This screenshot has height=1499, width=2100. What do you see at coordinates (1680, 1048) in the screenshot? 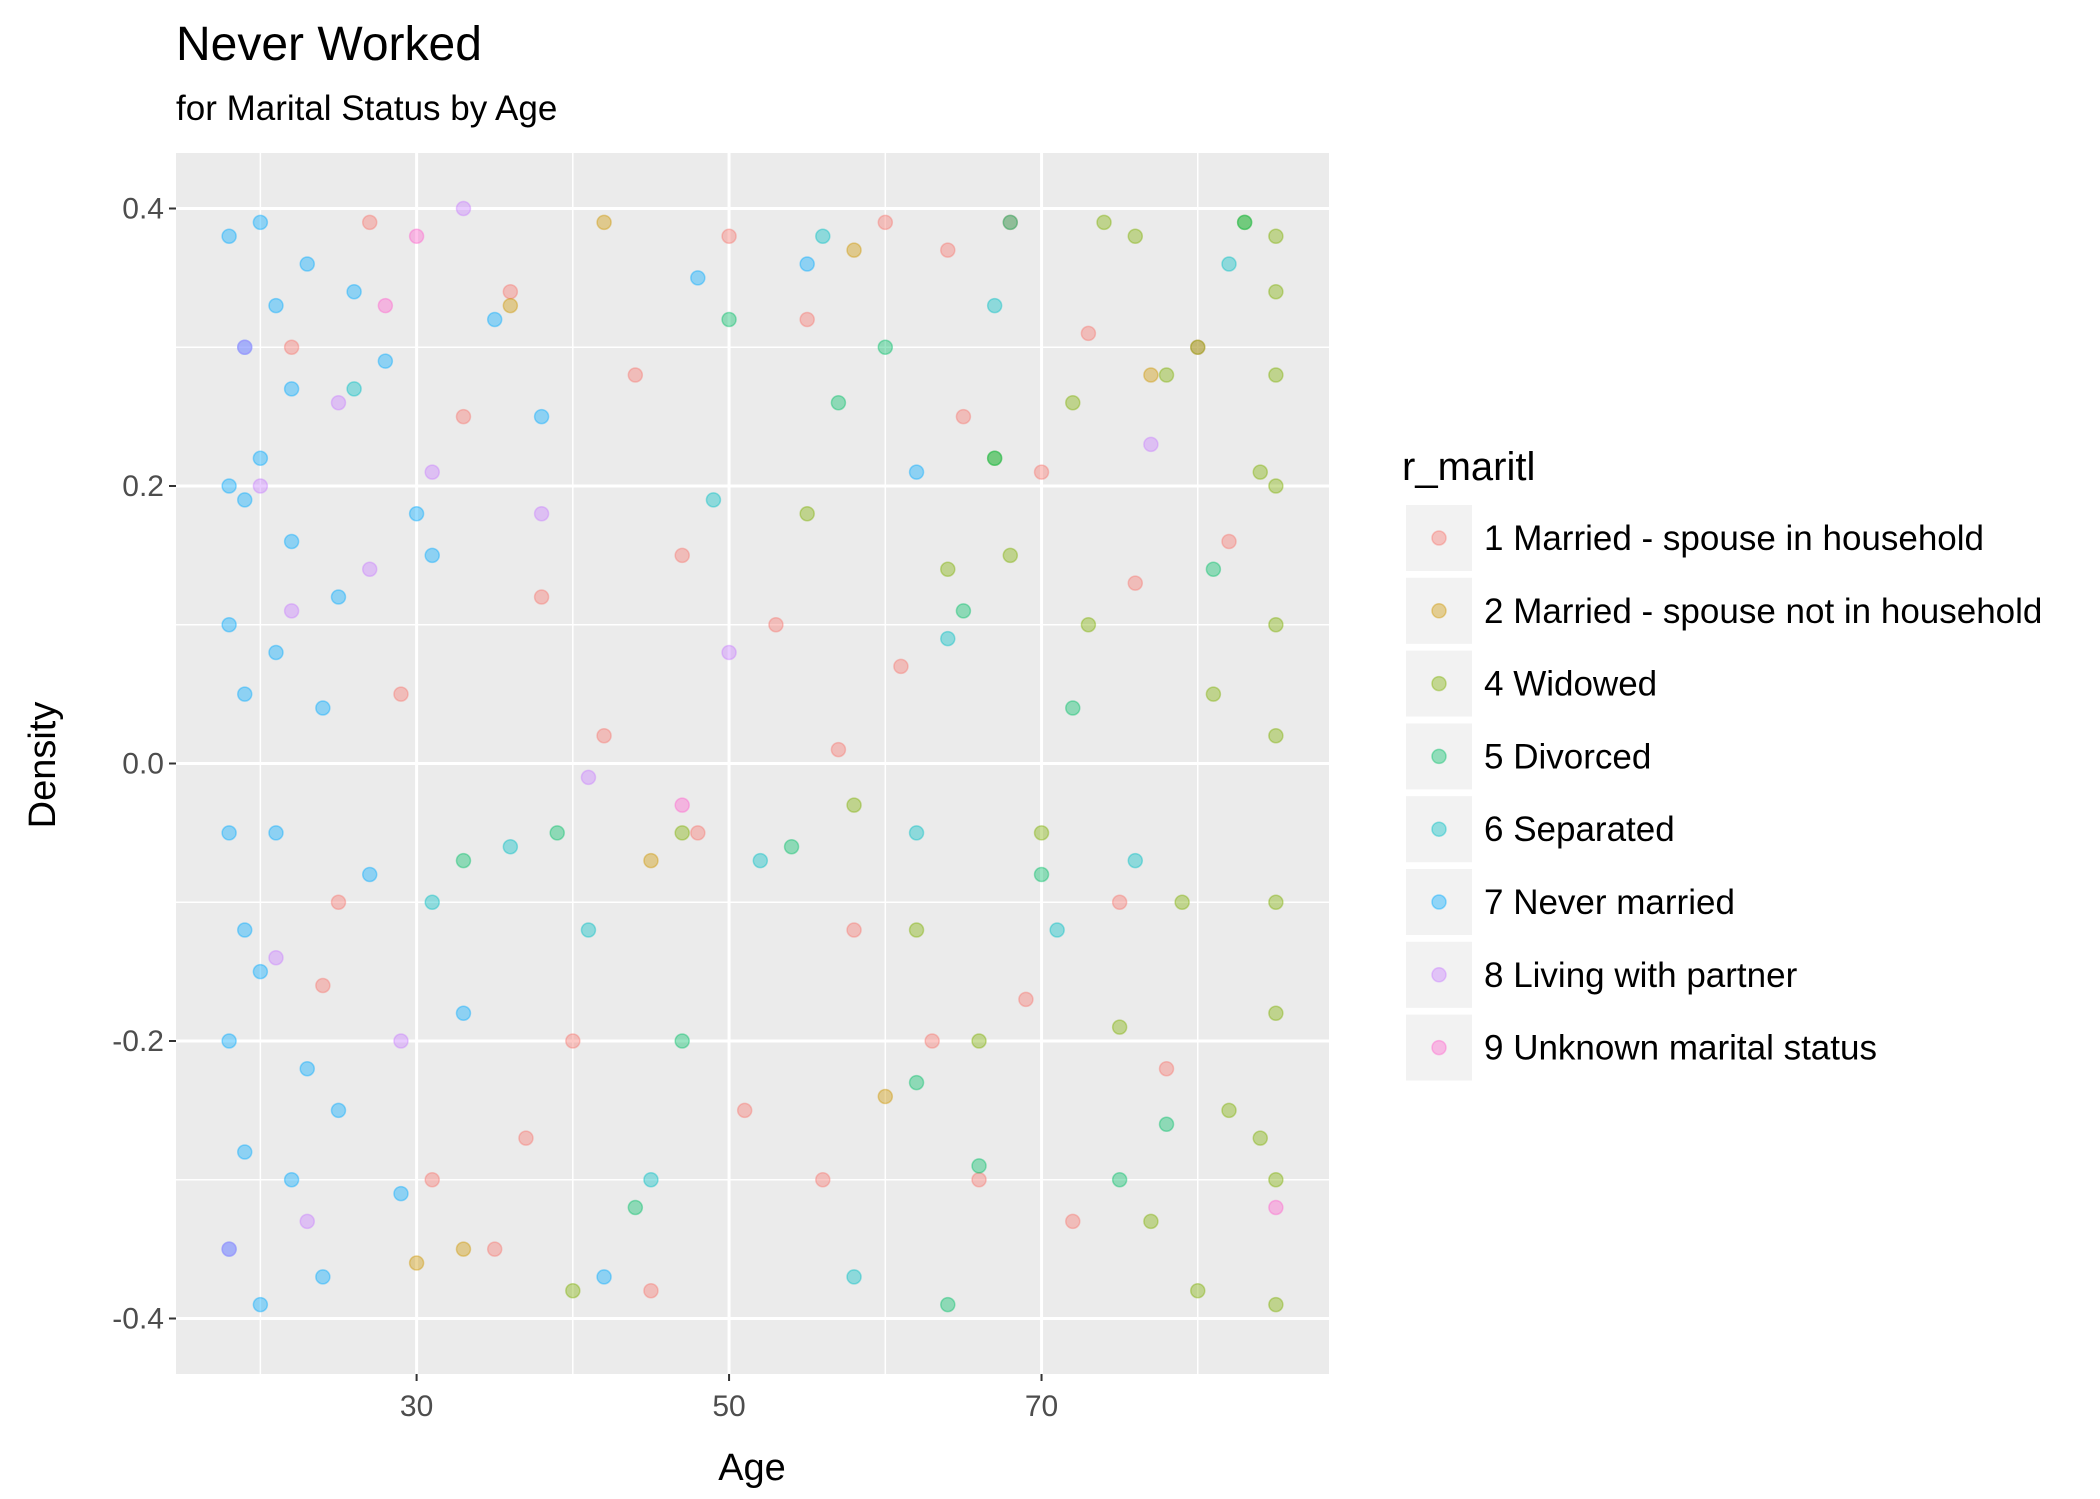
I see `legend-label: 9 Unknown marital status` at bounding box center [1680, 1048].